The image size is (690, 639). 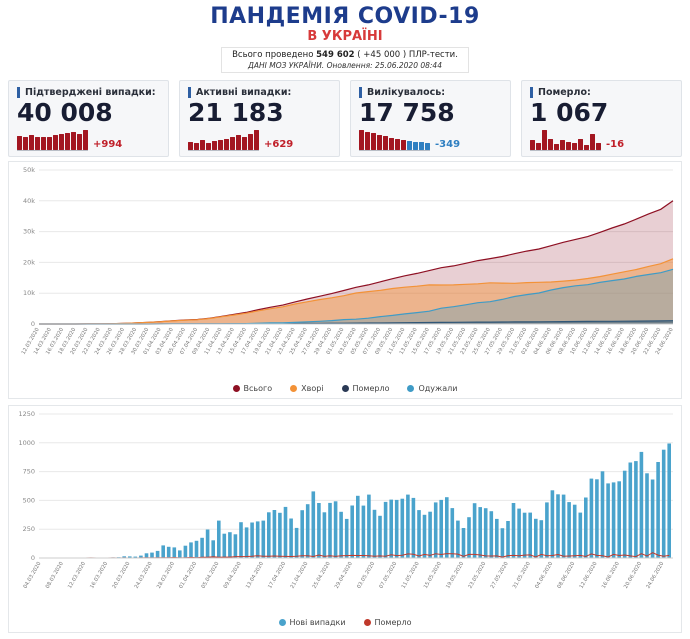 What do you see at coordinates (99, 575) in the screenshot?
I see `svg-text: 16.03.2020` at bounding box center [99, 575].